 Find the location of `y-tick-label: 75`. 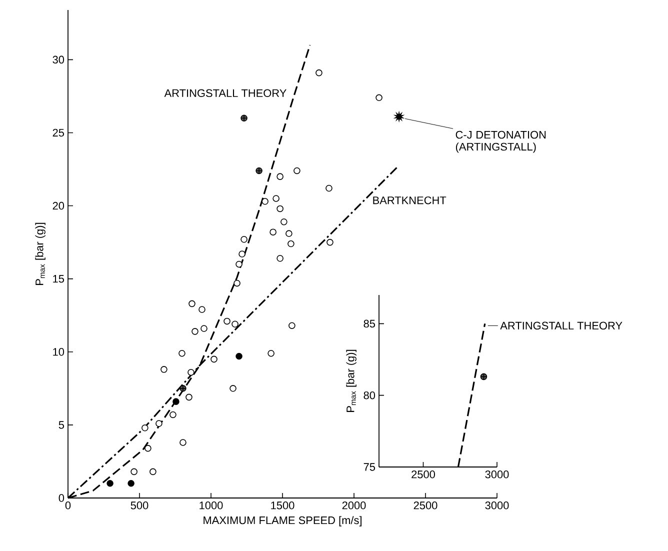

y-tick-label: 75 is located at coordinates (370, 467).